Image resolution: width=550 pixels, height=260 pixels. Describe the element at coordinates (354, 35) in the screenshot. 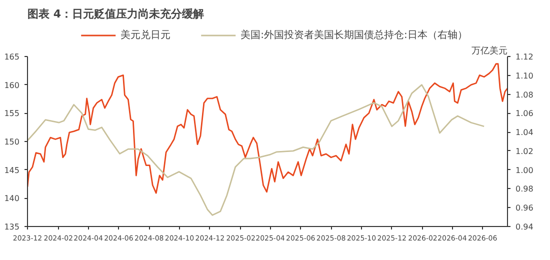

I see `legend-label: 美国:外国投资者美国长期国债总持仓:日本（右轴）` at that location.